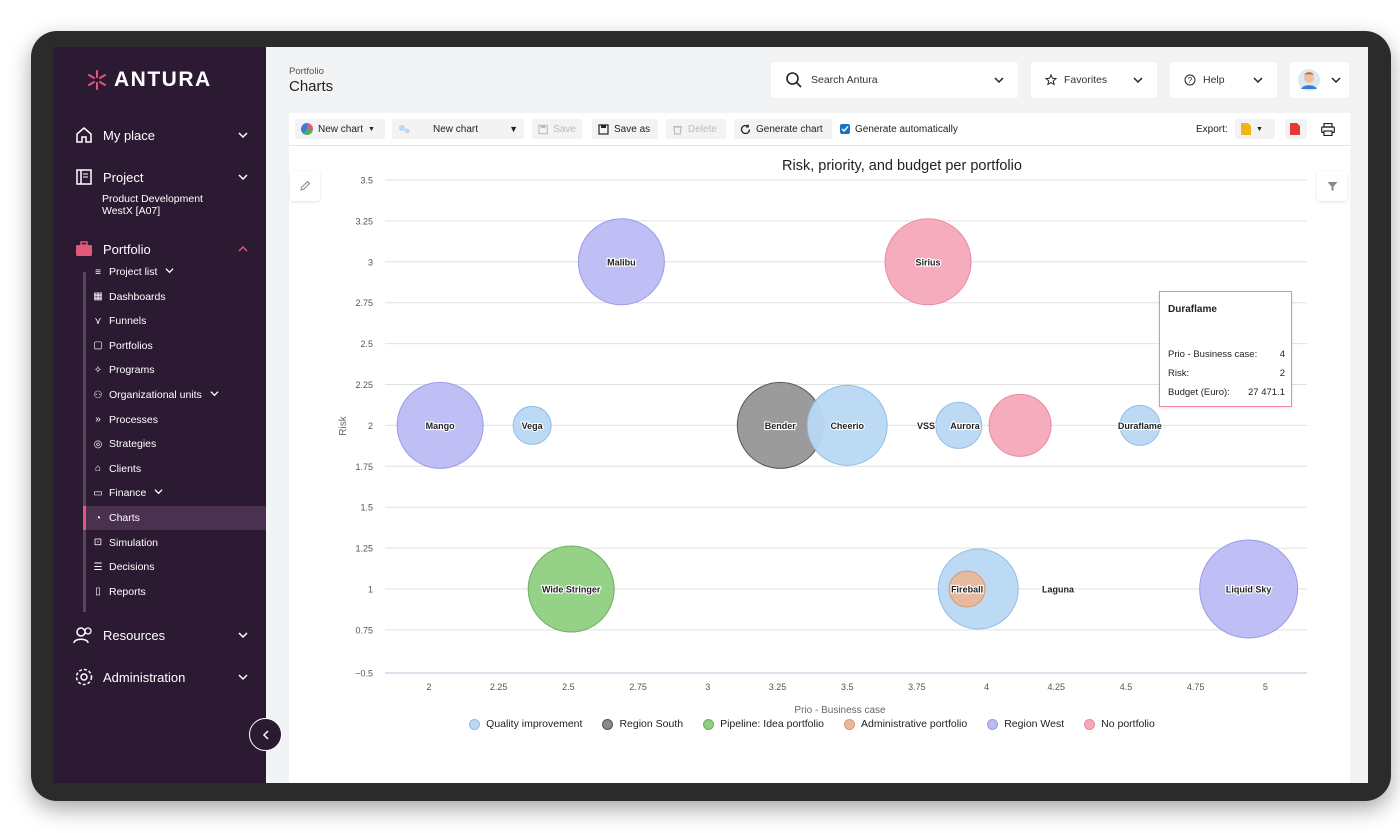 The image size is (1400, 833). I want to click on list-icon: ≡, so click(98, 272).